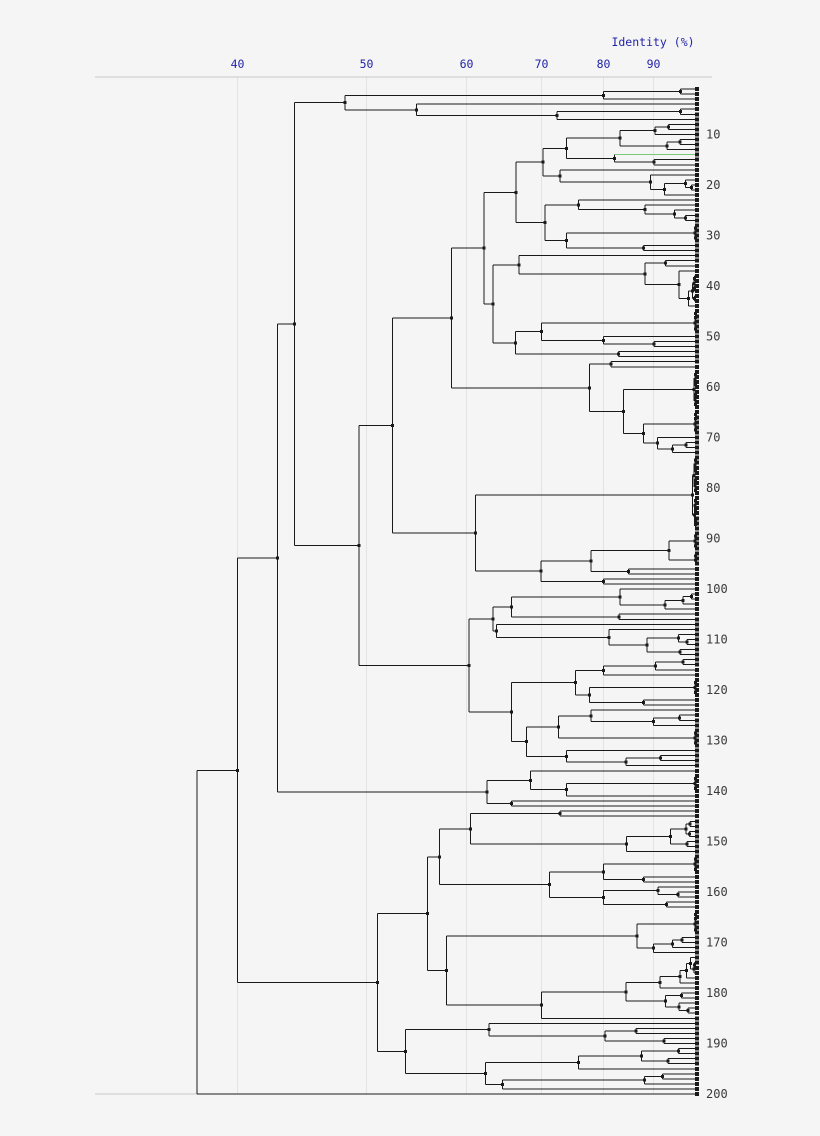 The height and width of the screenshot is (1136, 820). What do you see at coordinates (717, 943) in the screenshot?
I see `leaf-count-label: 170` at bounding box center [717, 943].